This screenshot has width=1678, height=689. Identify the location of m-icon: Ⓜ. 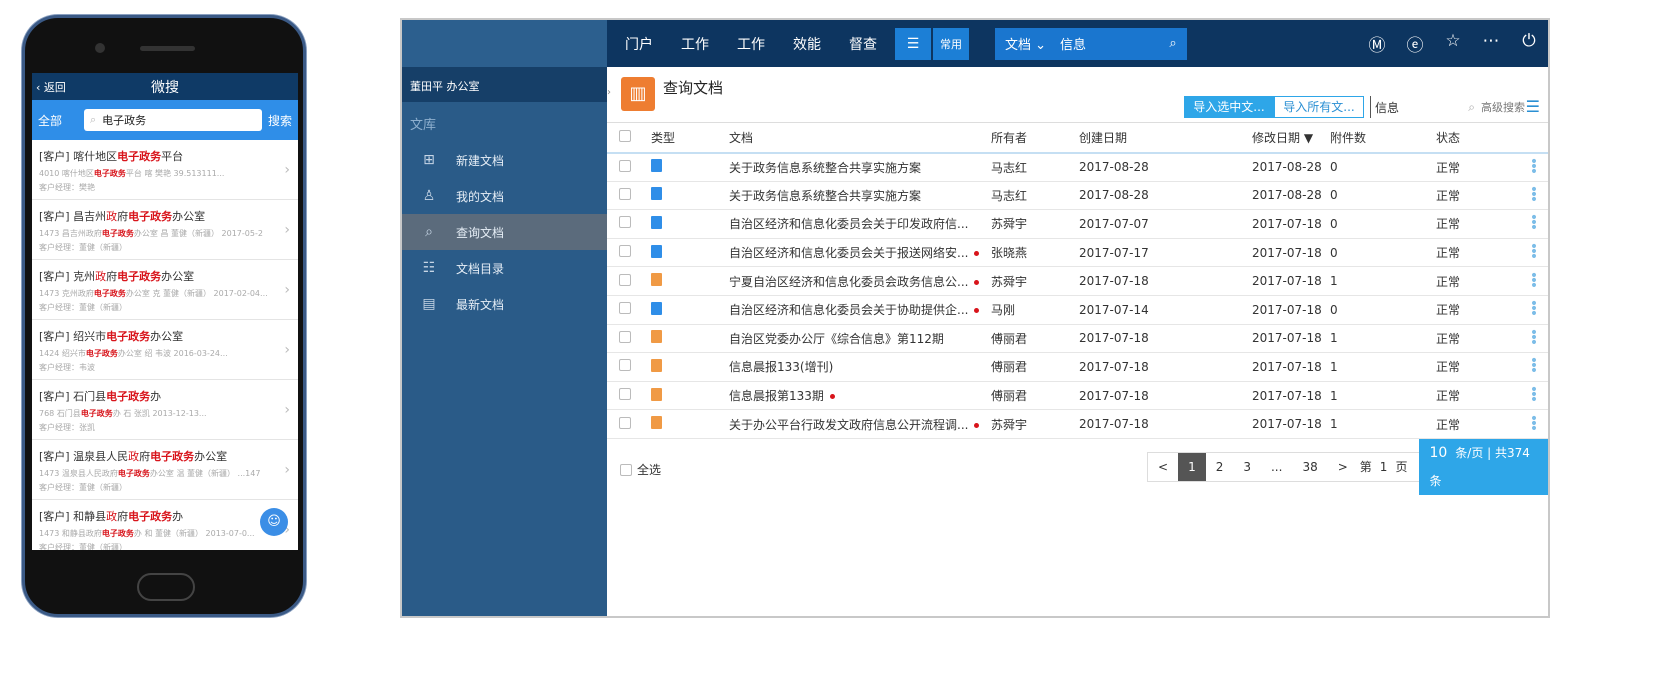
(1377, 46).